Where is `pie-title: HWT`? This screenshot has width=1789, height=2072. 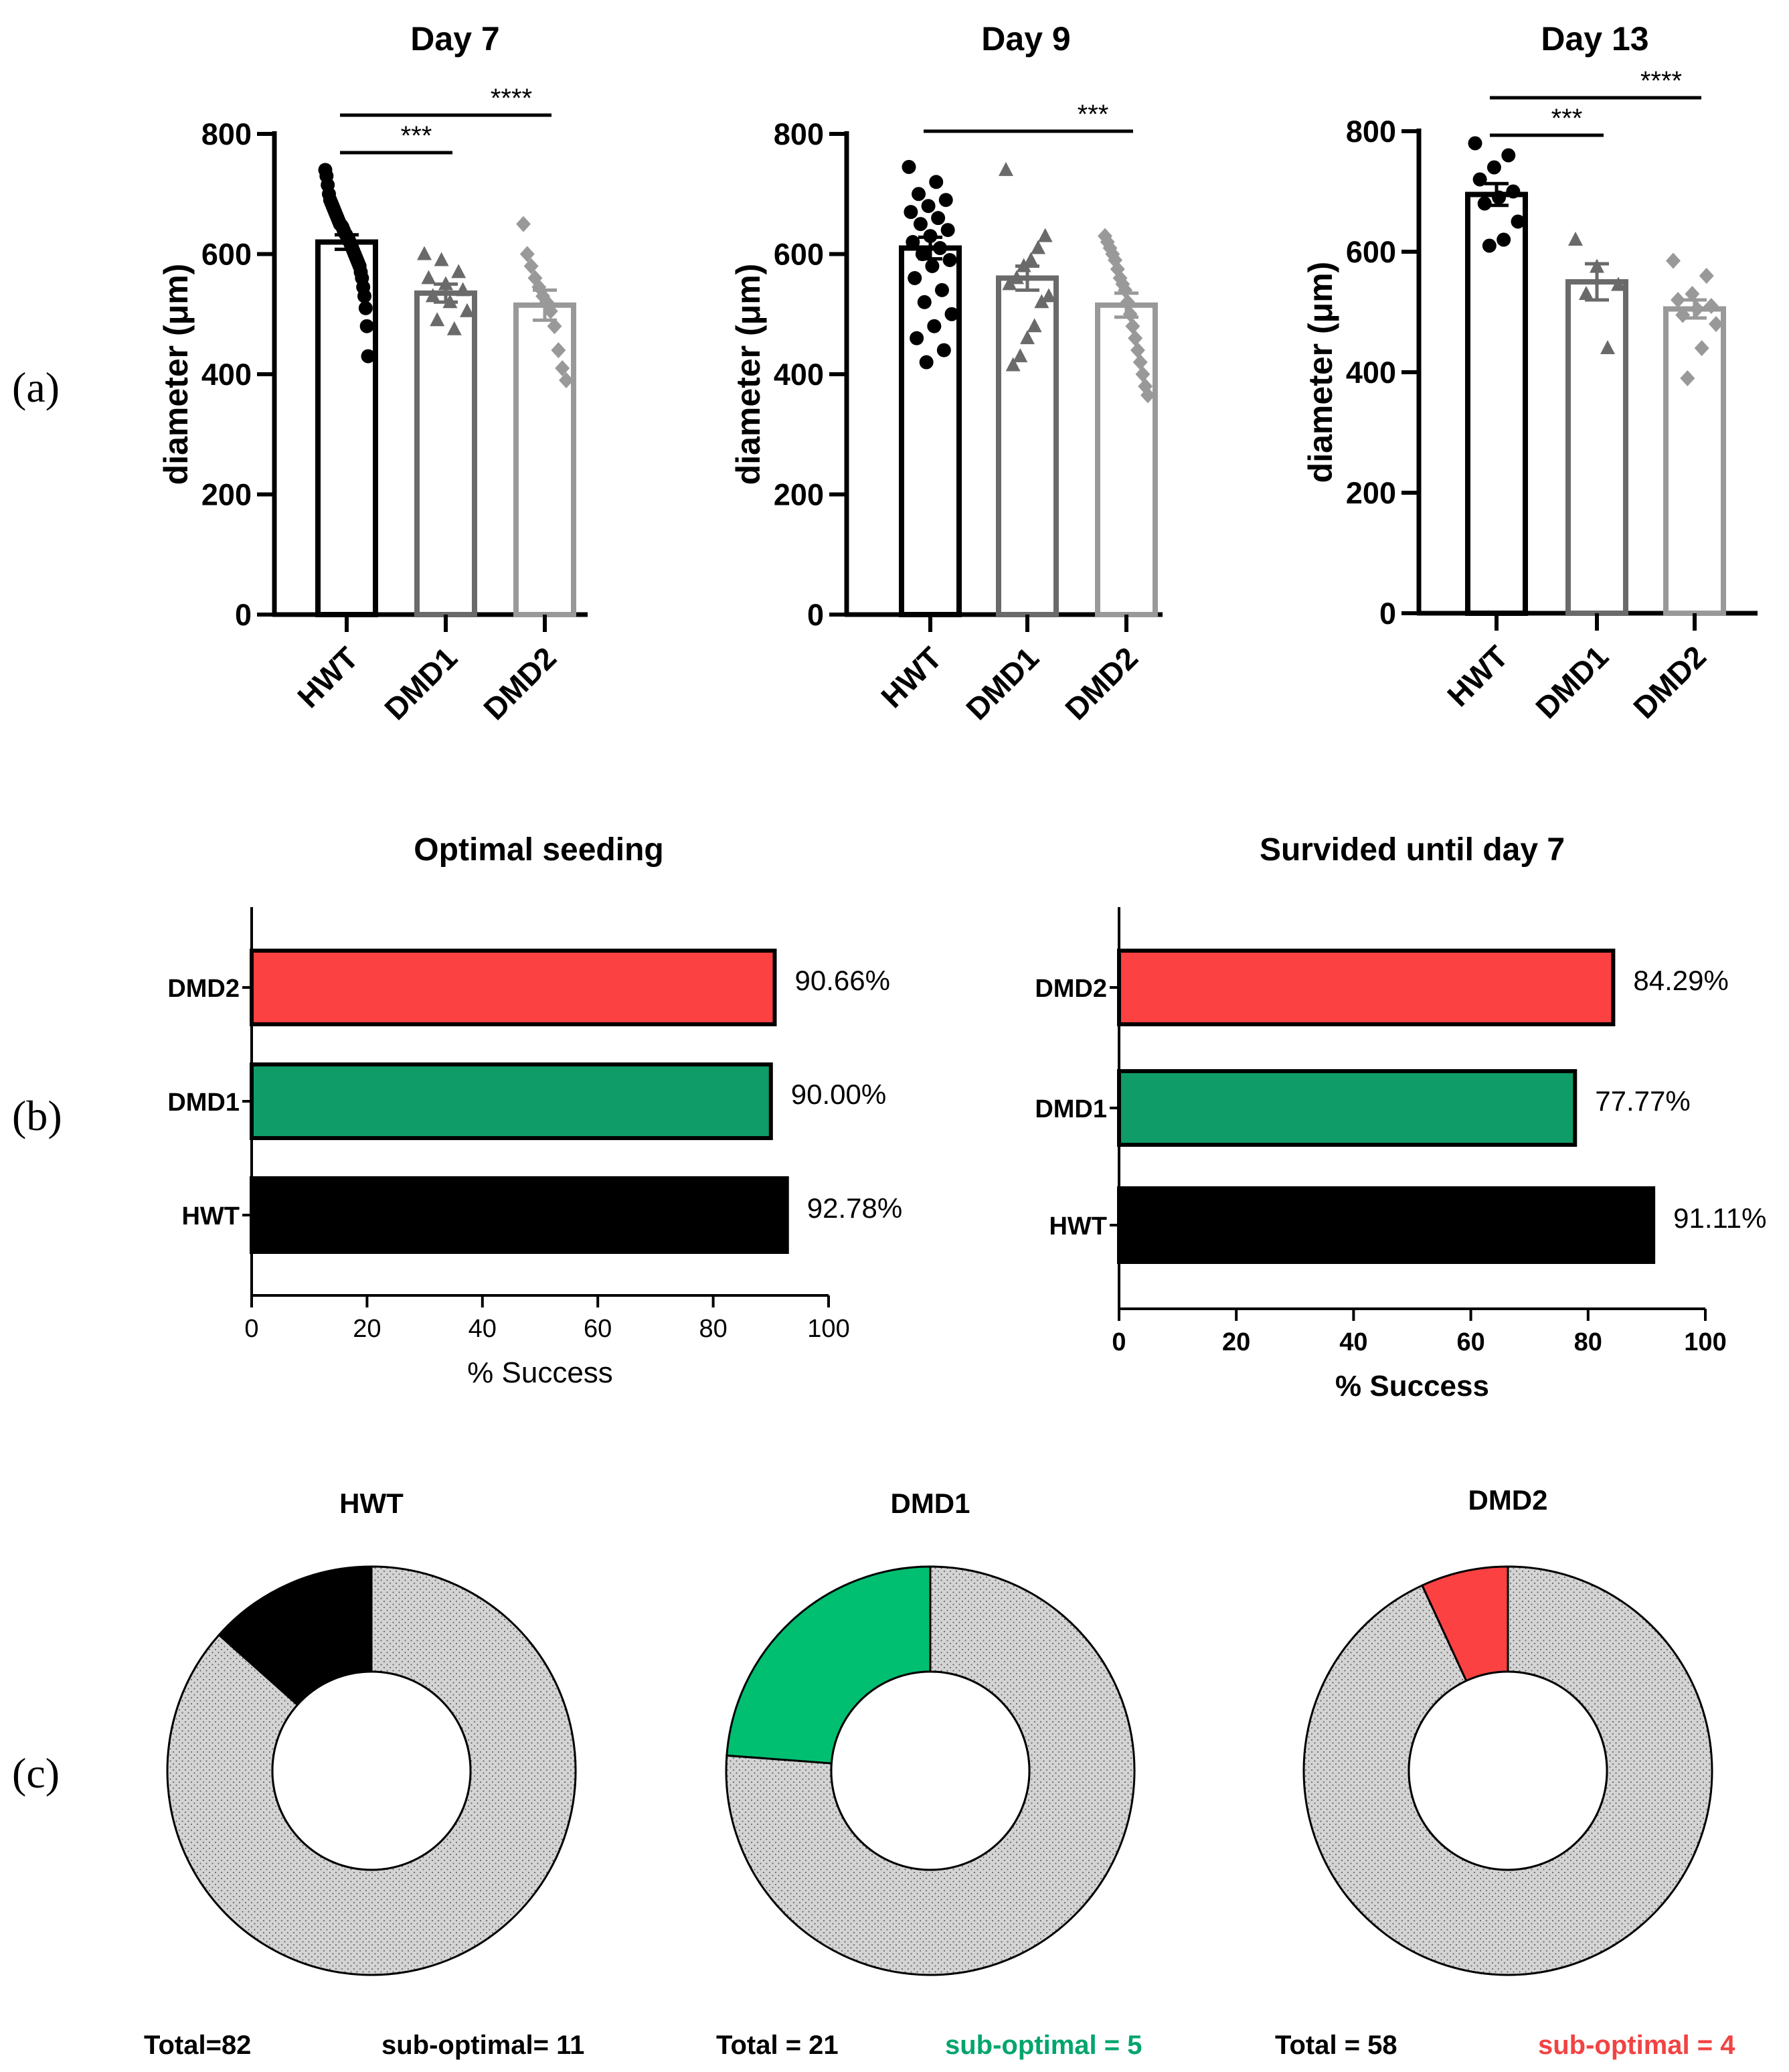 pie-title: HWT is located at coordinates (372, 1503).